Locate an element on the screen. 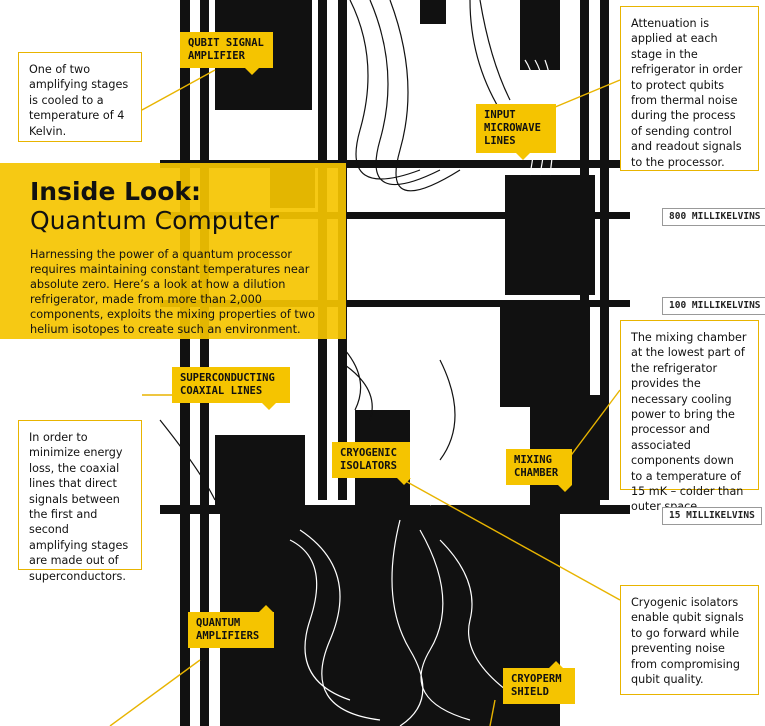 The image size is (765, 726). input-microwave-lines-tag: INPUT MICROWAVE LINES is located at coordinates (516, 132).